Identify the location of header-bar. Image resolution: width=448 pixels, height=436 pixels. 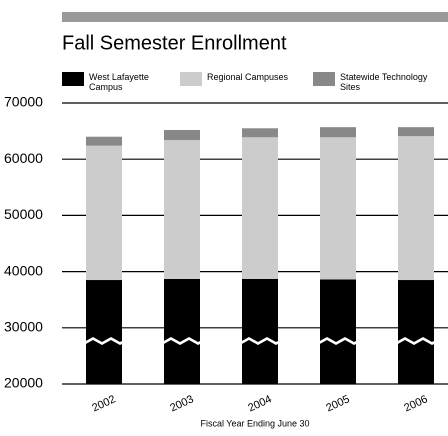
(255, 17).